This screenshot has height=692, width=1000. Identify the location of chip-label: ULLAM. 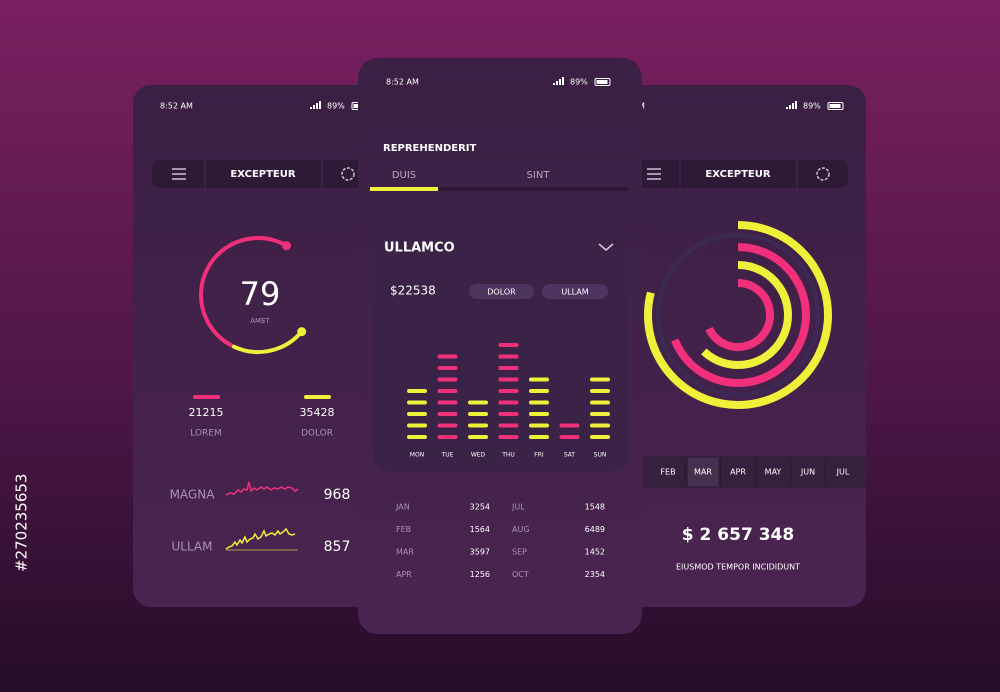
(574, 292).